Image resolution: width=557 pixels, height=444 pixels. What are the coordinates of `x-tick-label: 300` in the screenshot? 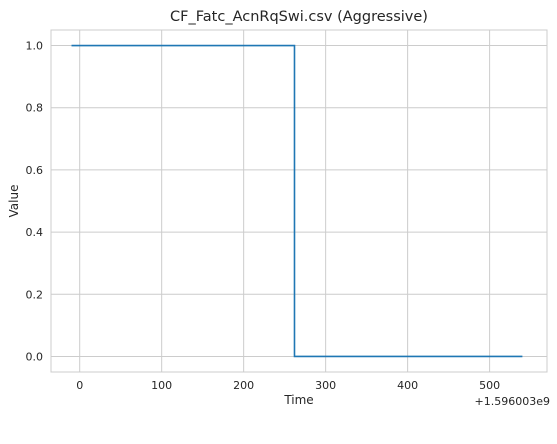 It's located at (325, 385).